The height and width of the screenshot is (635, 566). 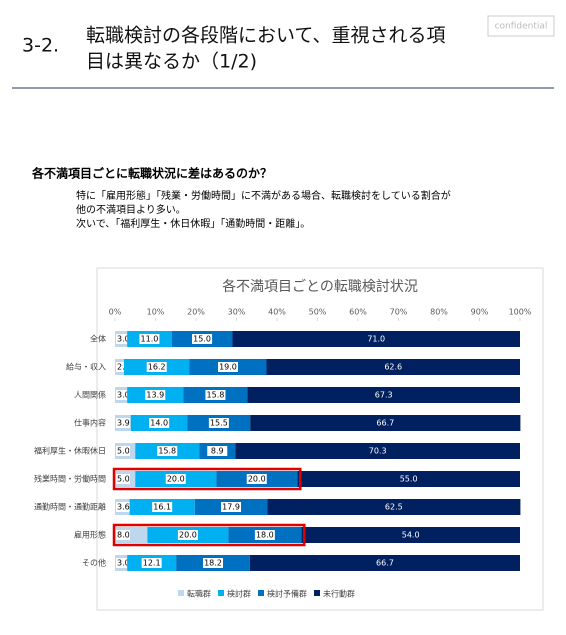 What do you see at coordinates (90, 423) in the screenshot?
I see `category-label: 仕事内容` at bounding box center [90, 423].